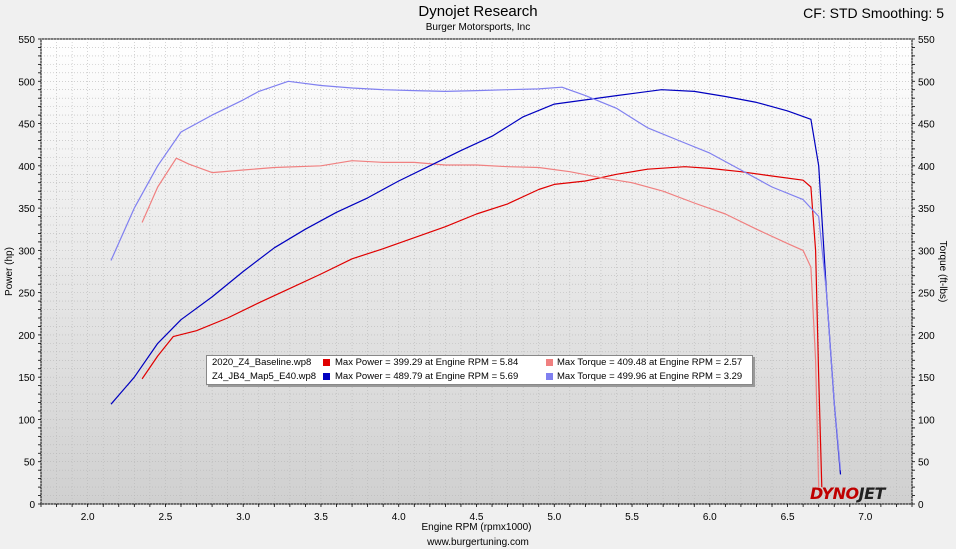 This screenshot has height=549, width=956. I want to click on chart-title: Dynojet Research, so click(478, 11).